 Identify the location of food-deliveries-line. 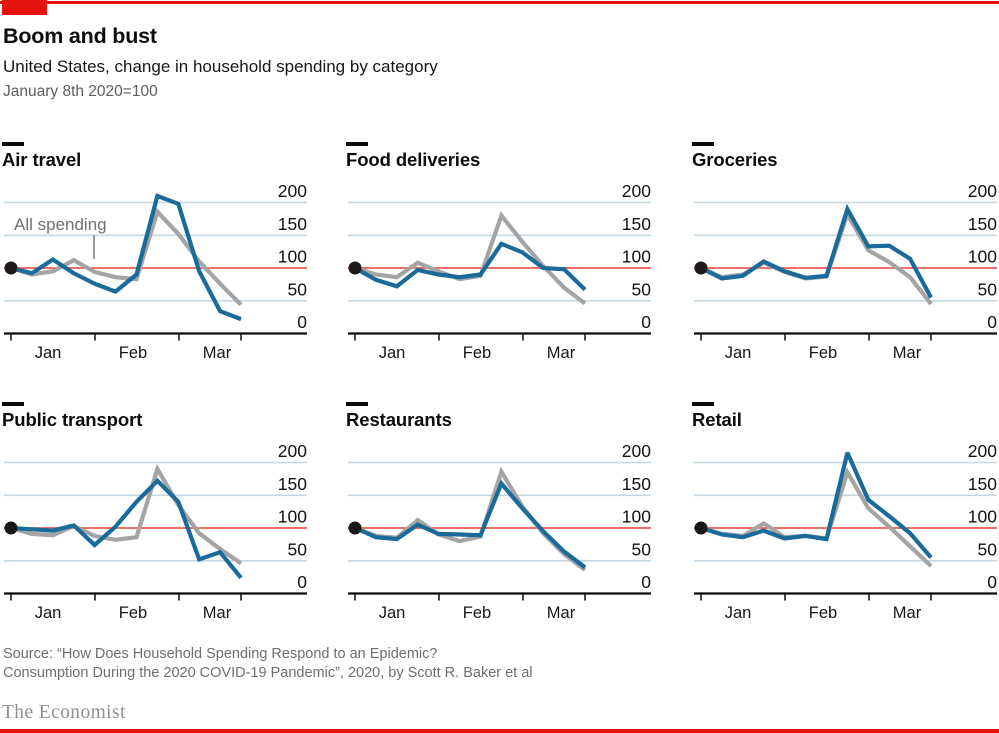
(470, 266).